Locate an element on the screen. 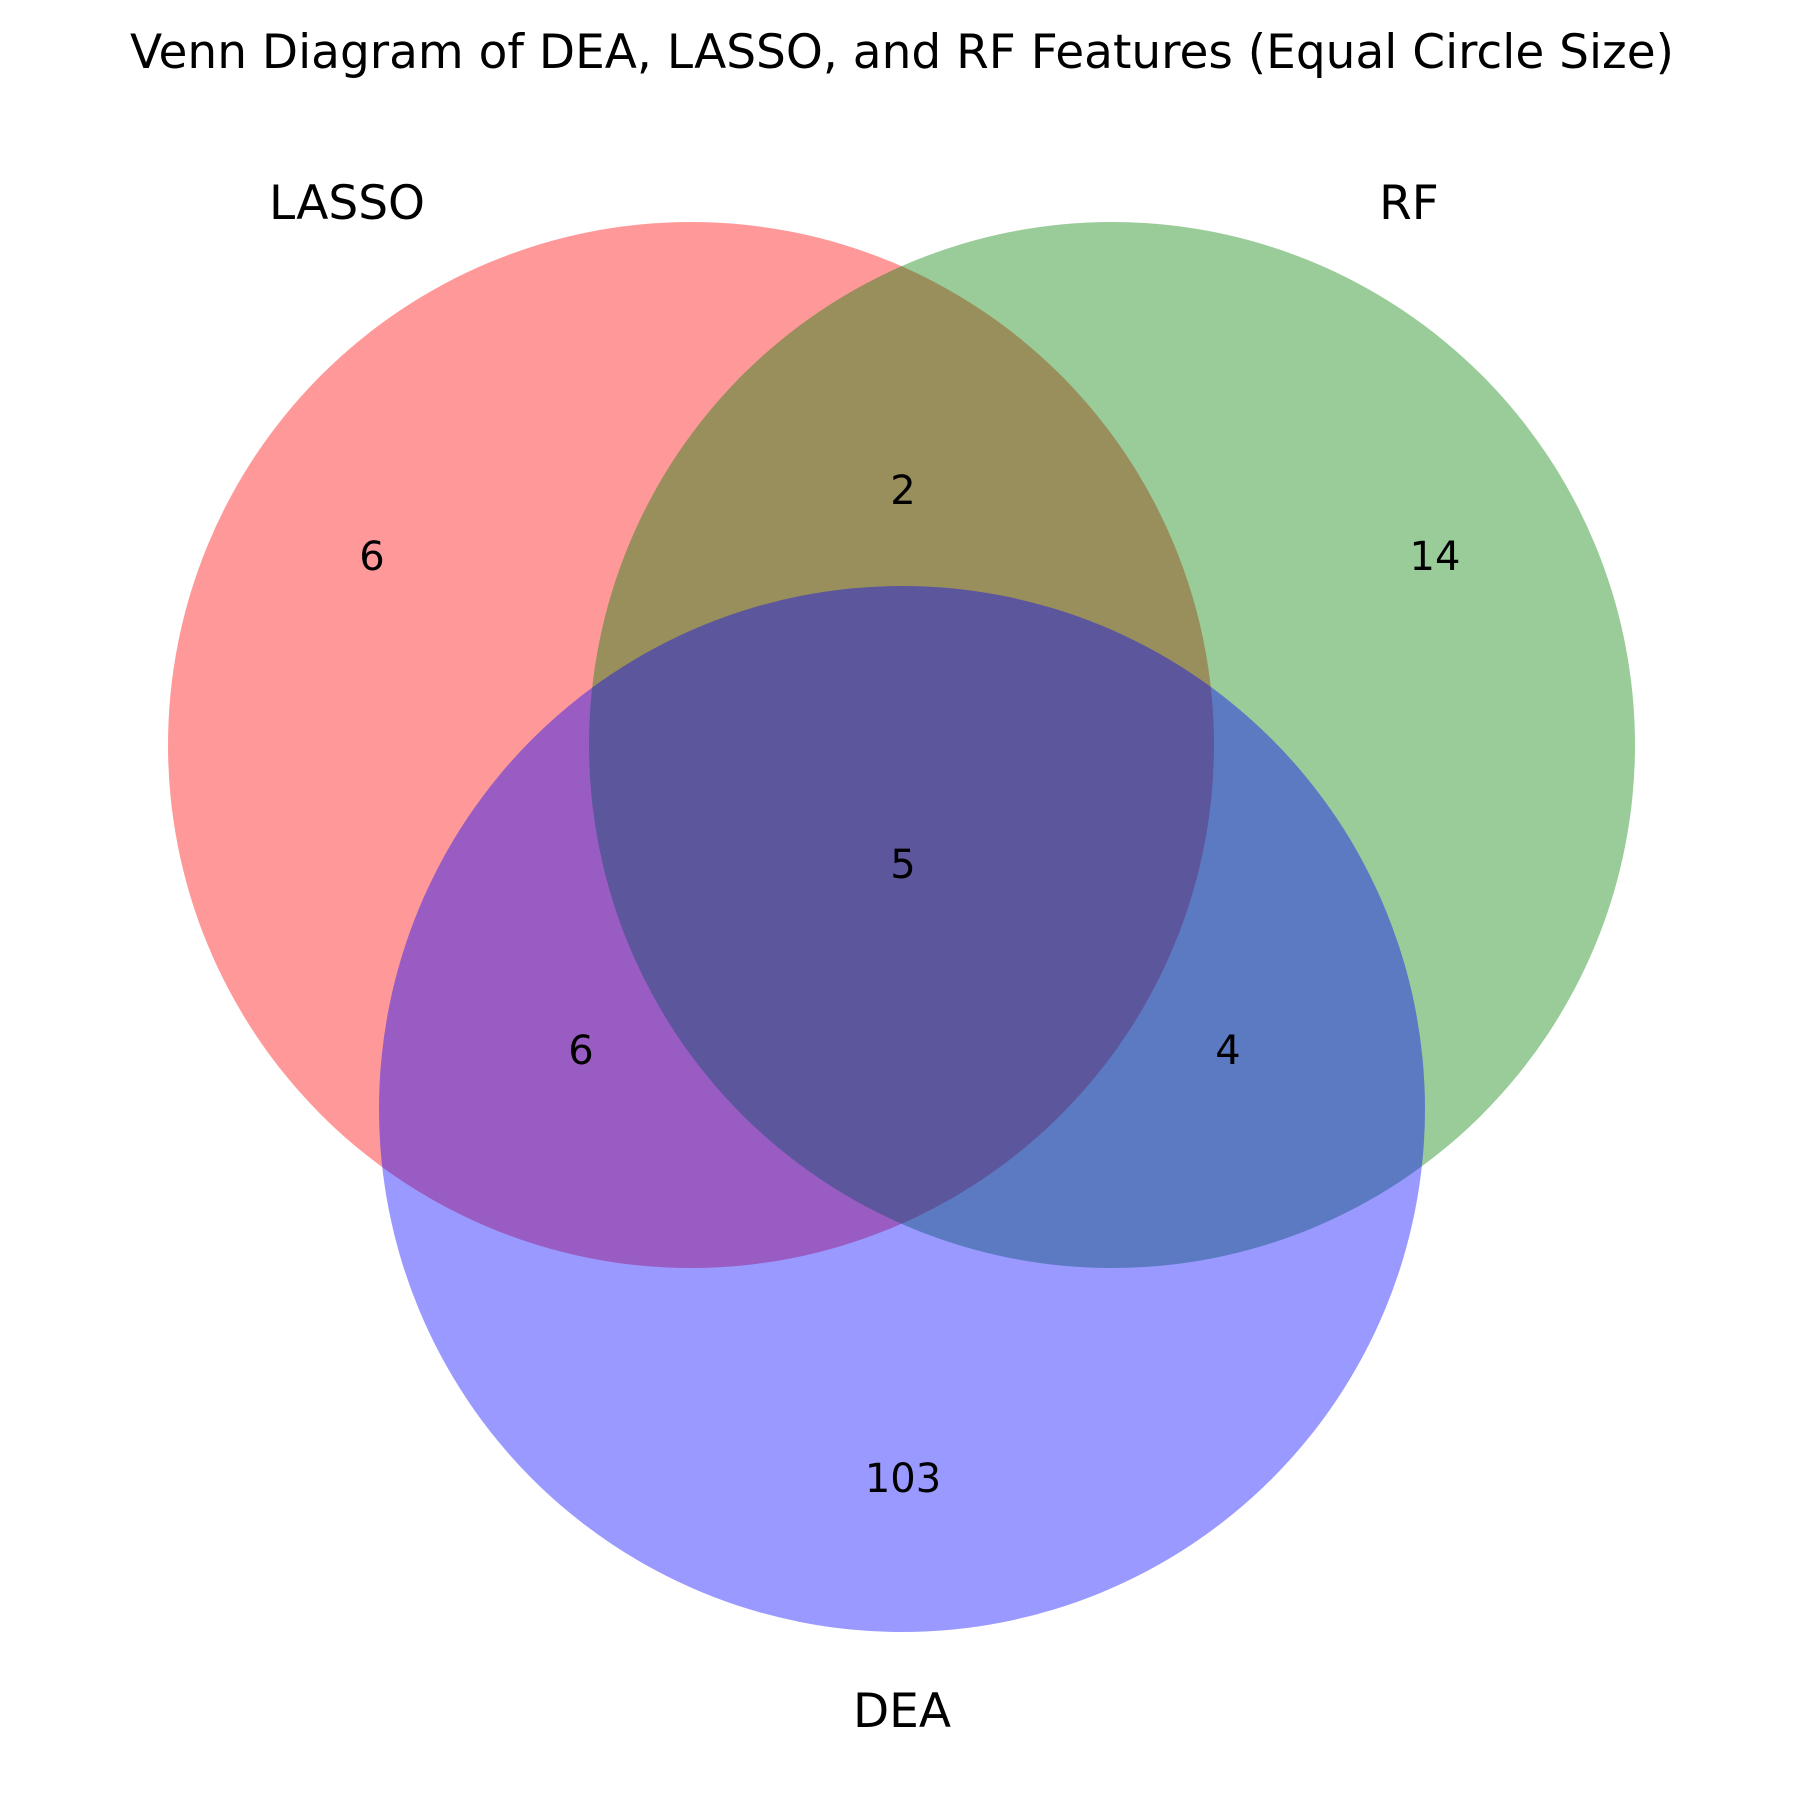 This screenshot has width=1800, height=1800. set-label-rf: RF is located at coordinates (1409, 203).